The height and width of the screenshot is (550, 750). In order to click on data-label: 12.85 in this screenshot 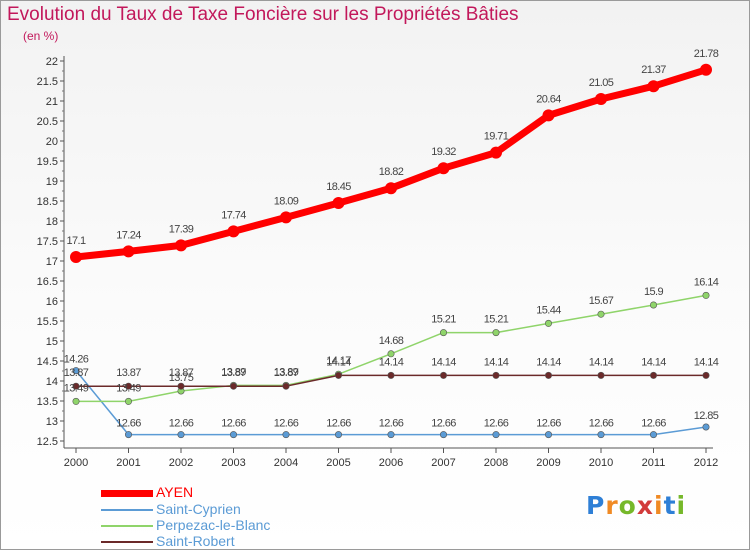, I will do `click(706, 416)`.